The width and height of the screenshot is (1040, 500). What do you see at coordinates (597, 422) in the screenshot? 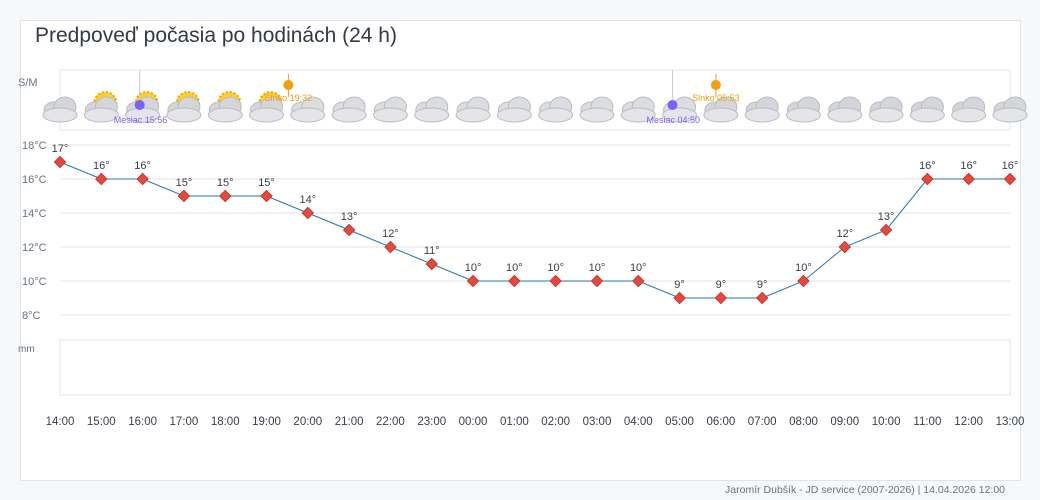
I see `x-tick-label: 03:00` at bounding box center [597, 422].